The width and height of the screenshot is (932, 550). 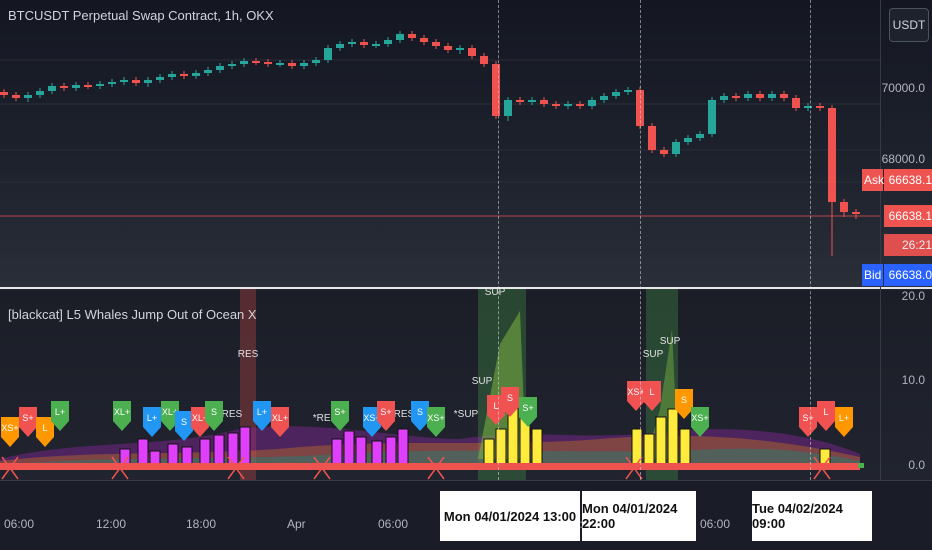 What do you see at coordinates (812, 516) in the screenshot?
I see `crosshair-time-label: Tue 04/02/2024 09:00` at bounding box center [812, 516].